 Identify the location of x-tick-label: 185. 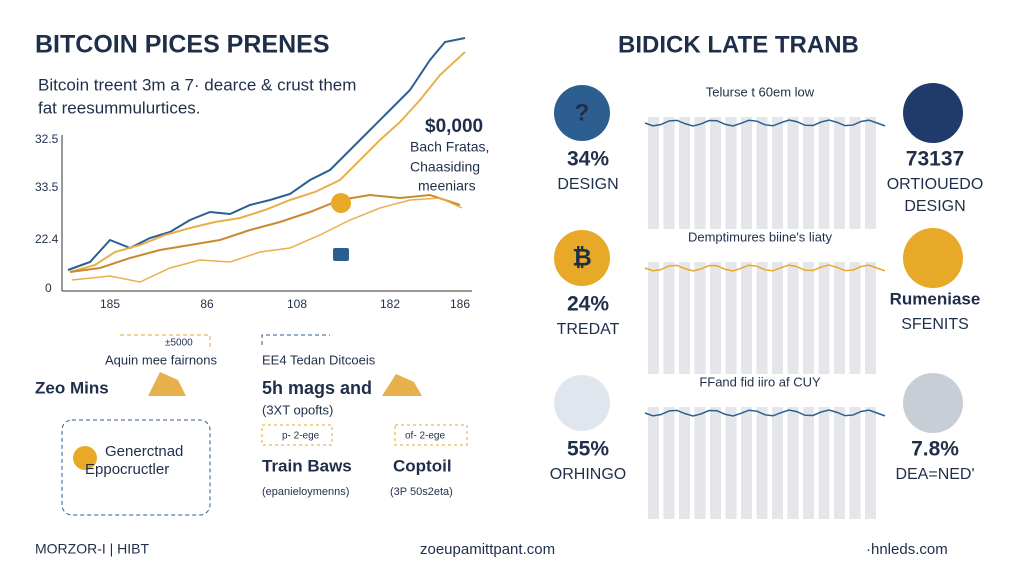
(110, 304).